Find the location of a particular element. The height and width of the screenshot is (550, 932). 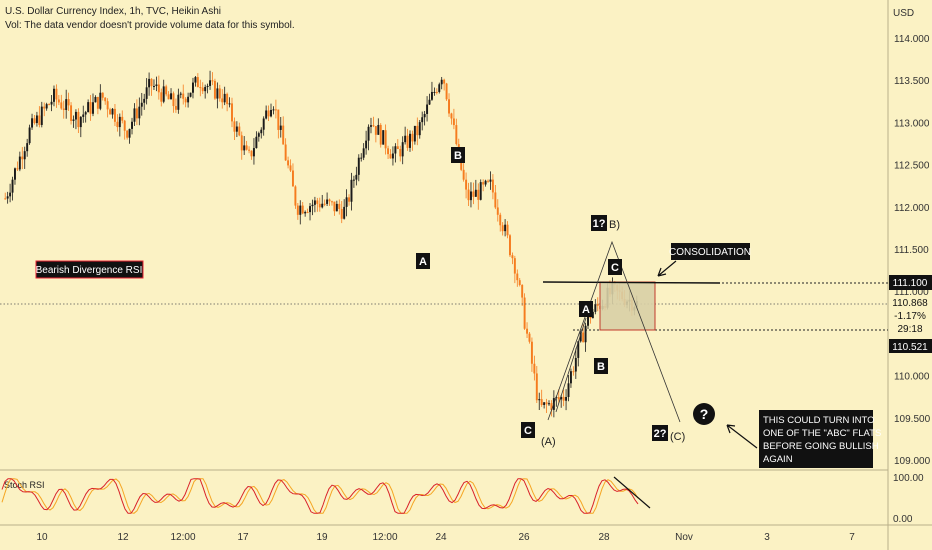

price-tick-label: 113.500 is located at coordinates (912, 81).